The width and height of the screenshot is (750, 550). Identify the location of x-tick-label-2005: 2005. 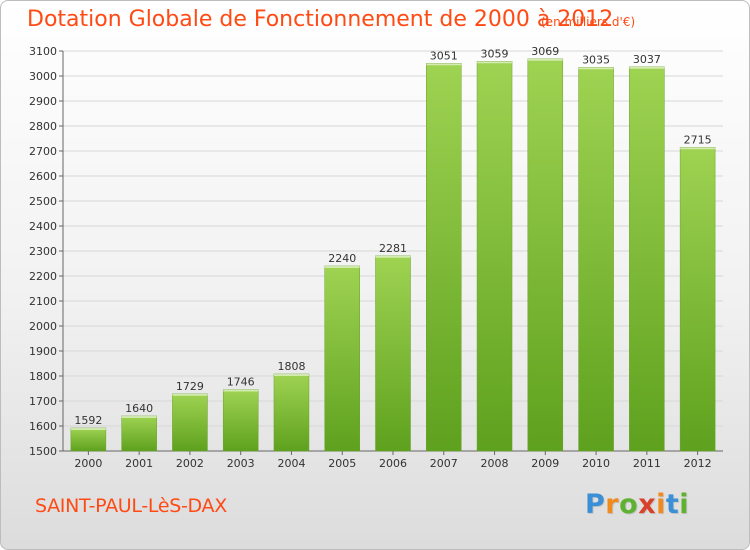
(342, 463).